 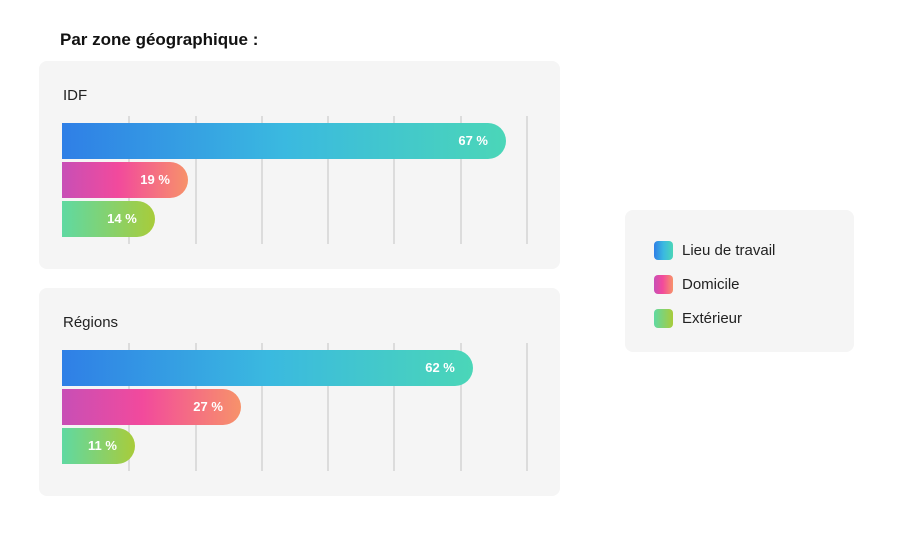 What do you see at coordinates (663, 250) in the screenshot?
I see `legend-swatch-work` at bounding box center [663, 250].